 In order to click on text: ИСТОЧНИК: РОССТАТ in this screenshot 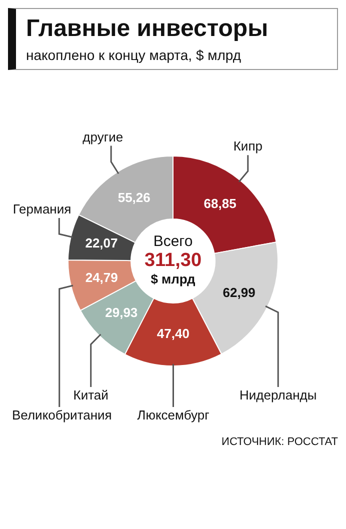, I will do `click(279, 442)`.